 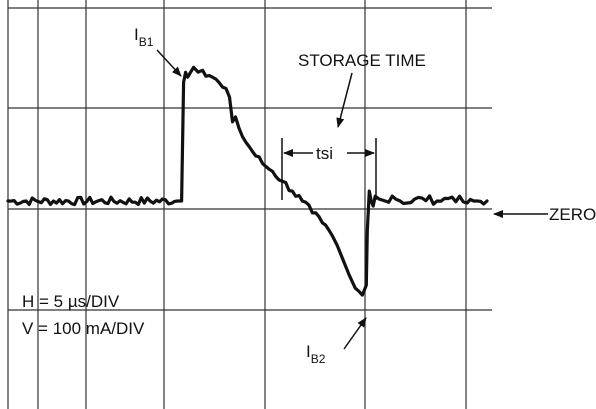 I want to click on tsi-label: tsi, so click(x=324, y=153).